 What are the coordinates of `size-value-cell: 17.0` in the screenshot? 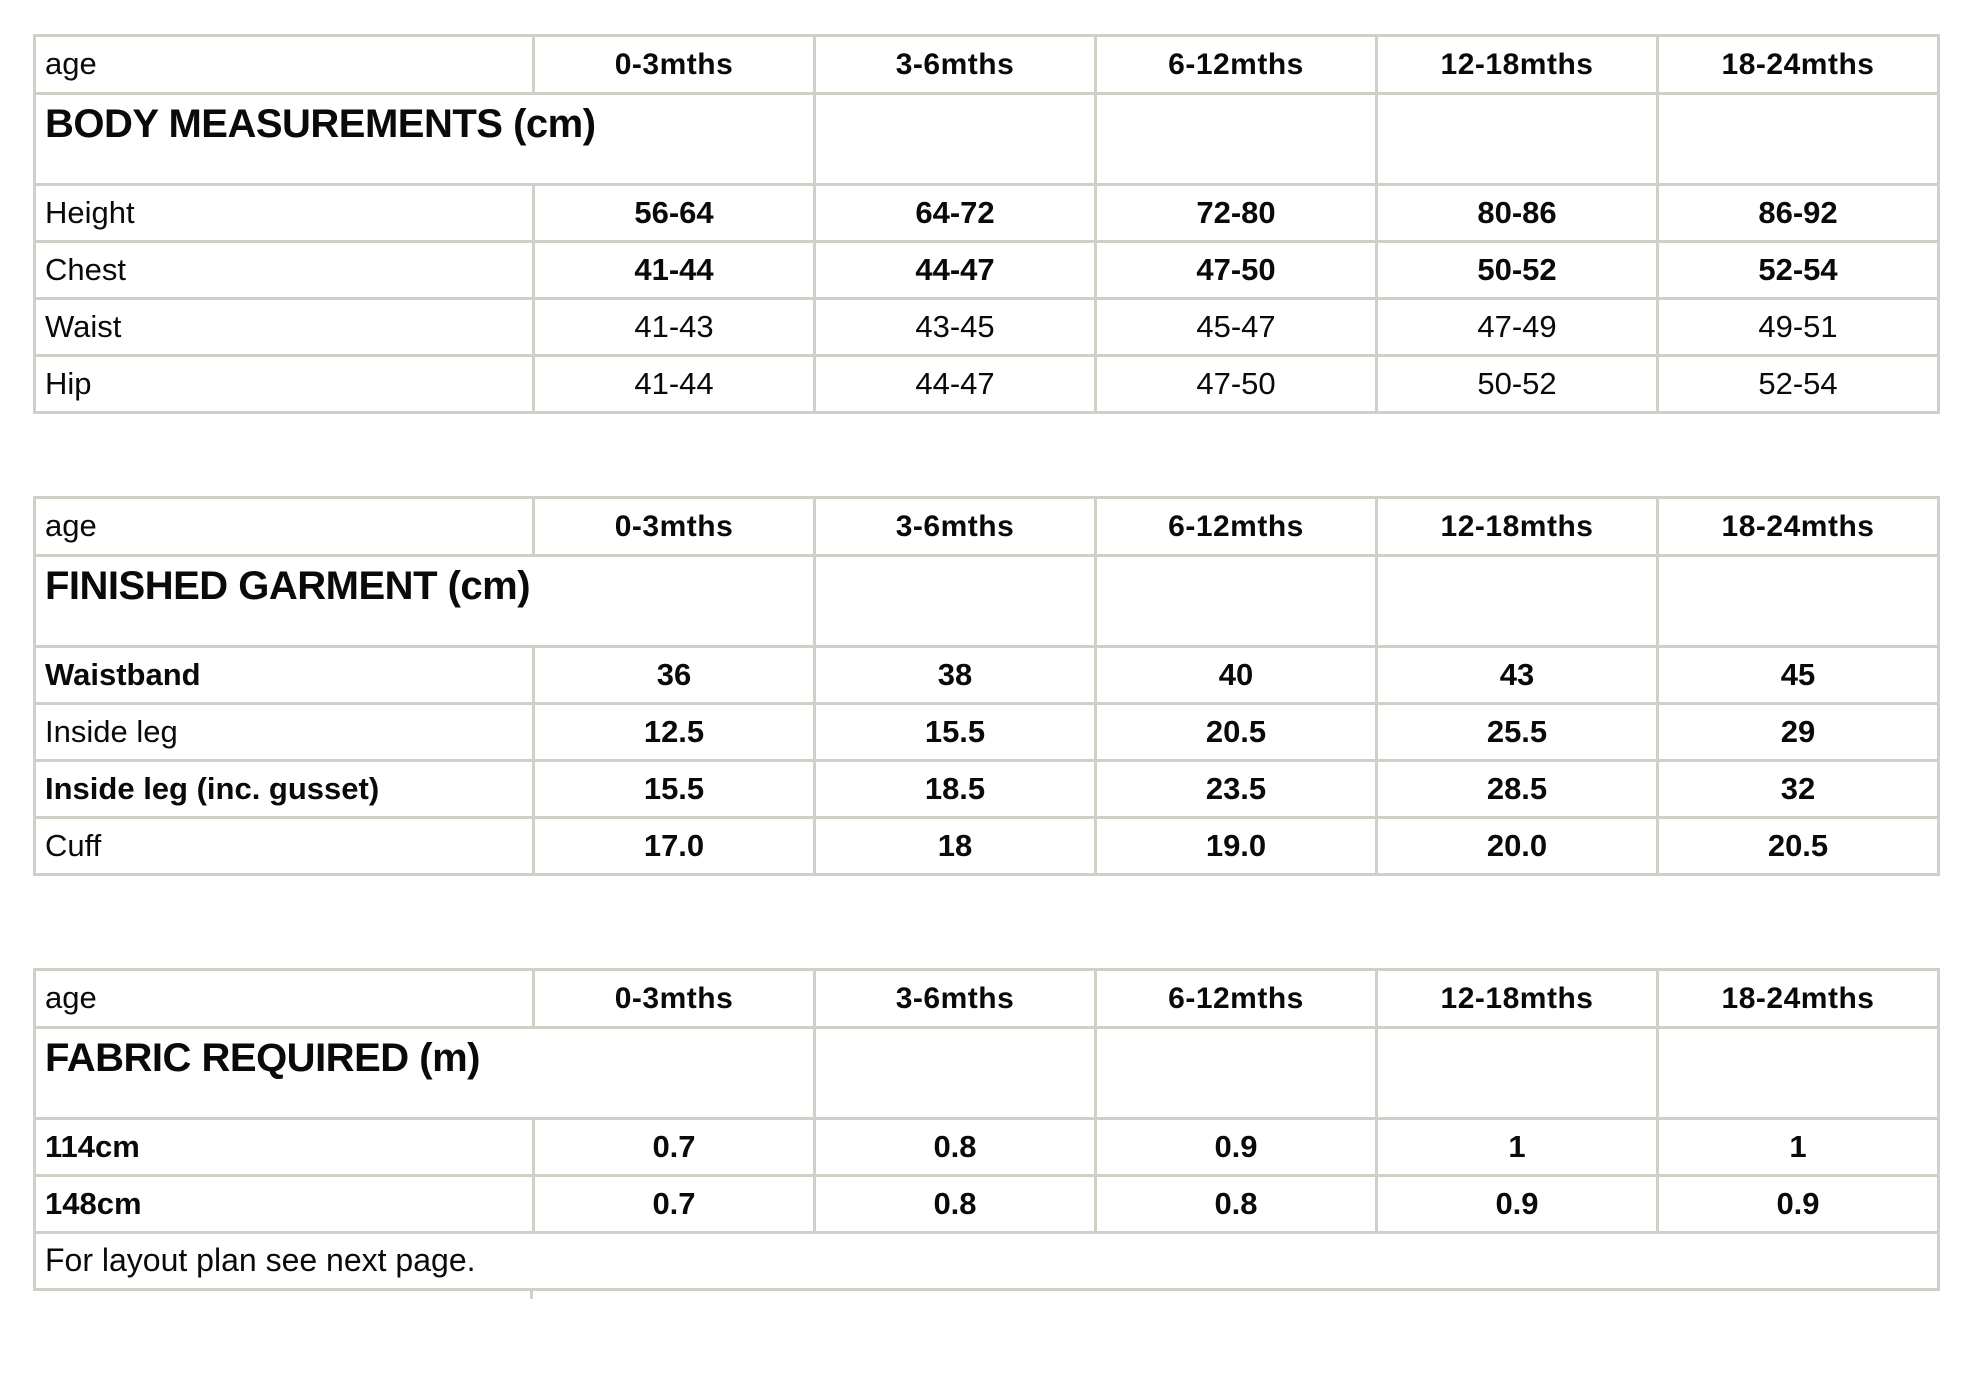 It's located at (674, 846).